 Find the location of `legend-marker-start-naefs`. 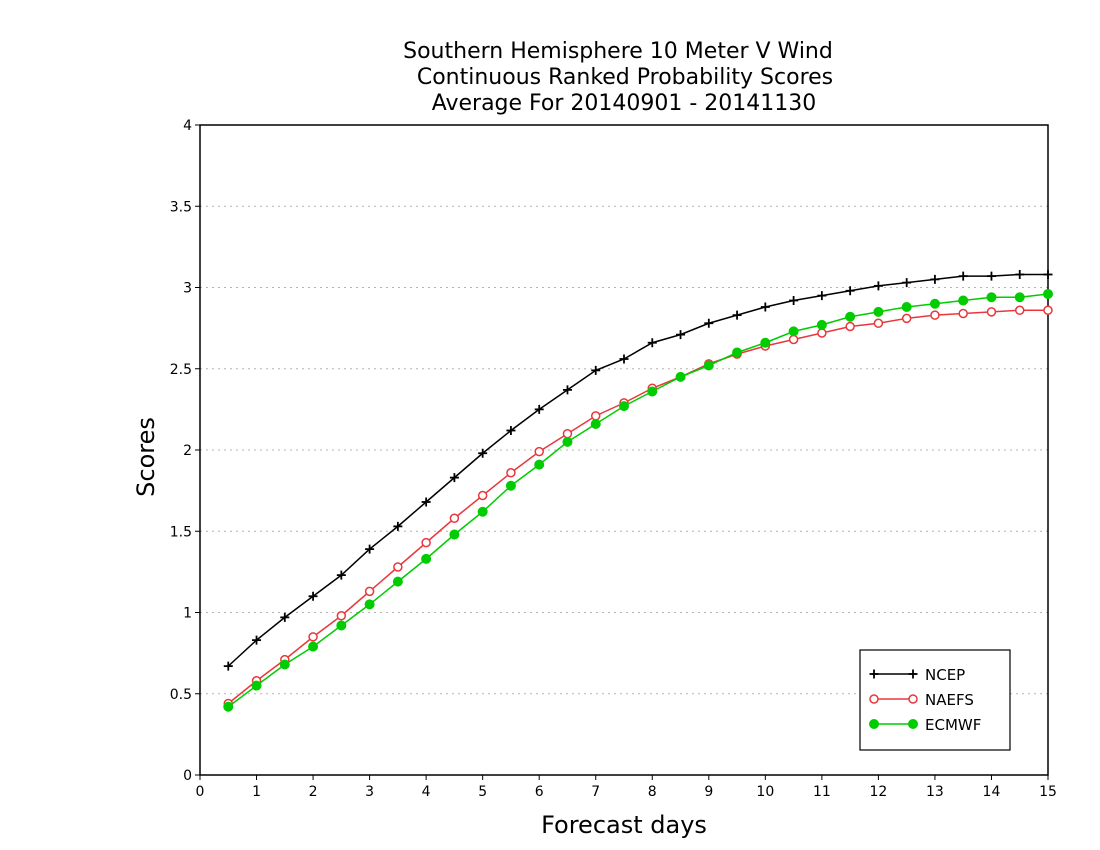

legend-marker-start-naefs is located at coordinates (874, 699).